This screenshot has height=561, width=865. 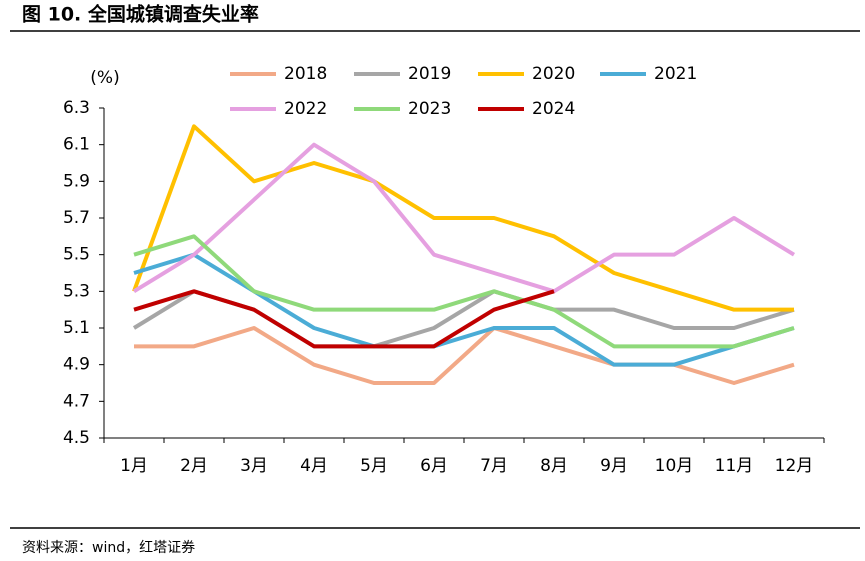 What do you see at coordinates (76, 291) in the screenshot?
I see `y-tick-label: 5.3` at bounding box center [76, 291].